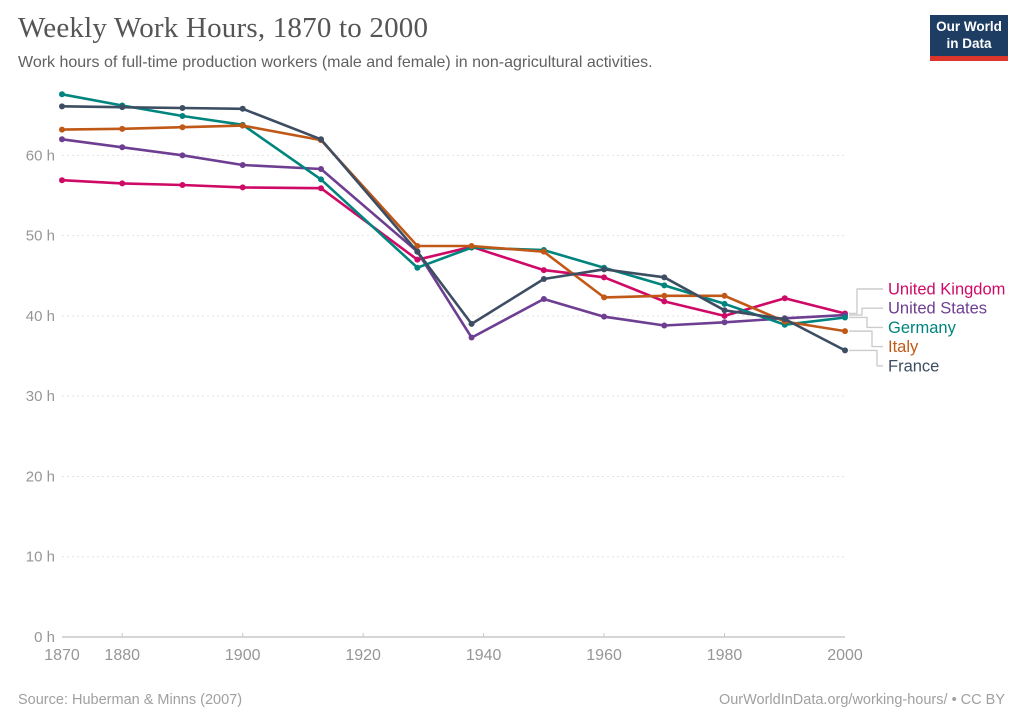 This screenshot has width=1023, height=722. What do you see at coordinates (417, 251) in the screenshot?
I see `data-point-france-1929` at bounding box center [417, 251].